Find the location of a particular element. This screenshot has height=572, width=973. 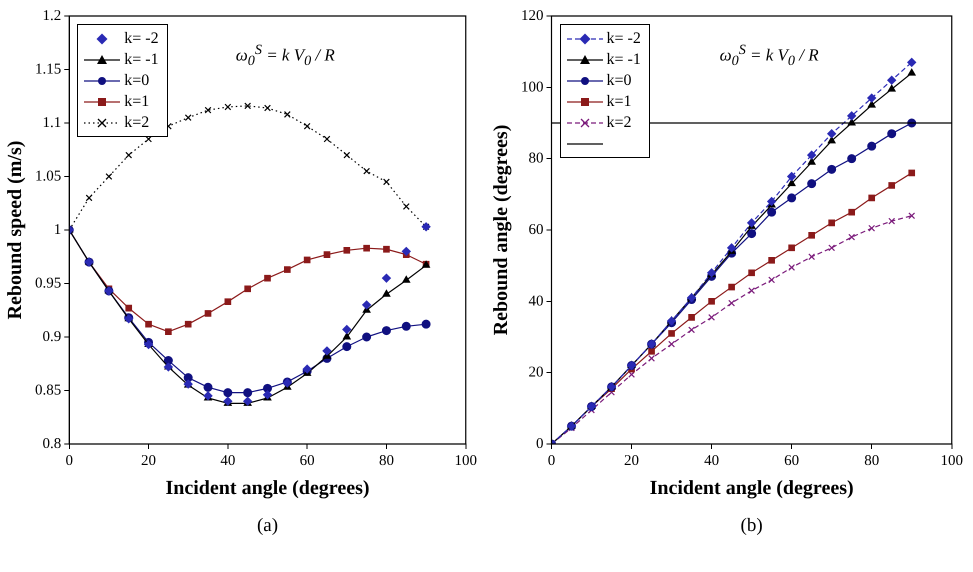

y-tick-label: 1.1 is located at coordinates (52, 122).